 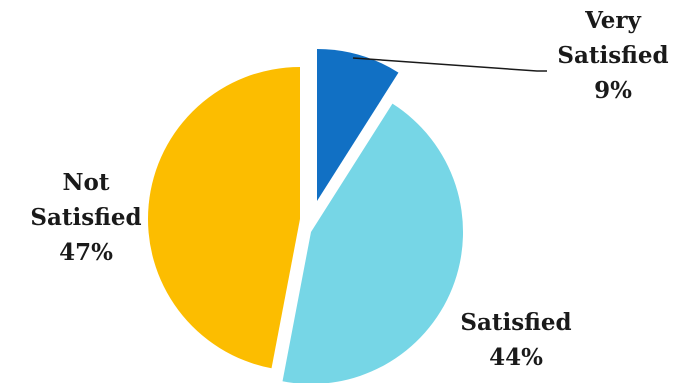 I want to click on slice-label-very-satisfied: Very Satisfied 9%, so click(x=612, y=55).